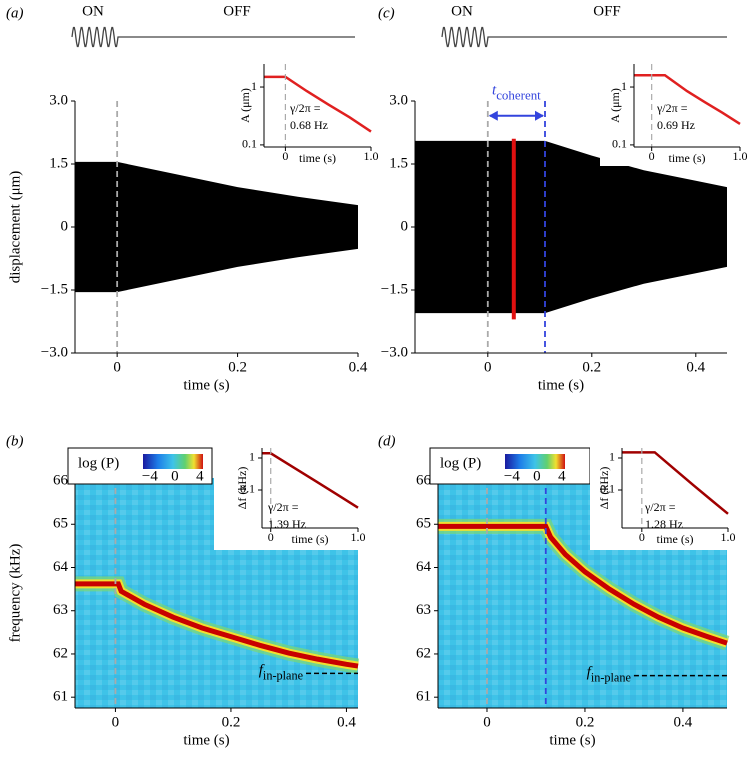 This screenshot has height=781, width=748. I want to click on inset-annotation: 1.39 Hz, so click(287, 524).